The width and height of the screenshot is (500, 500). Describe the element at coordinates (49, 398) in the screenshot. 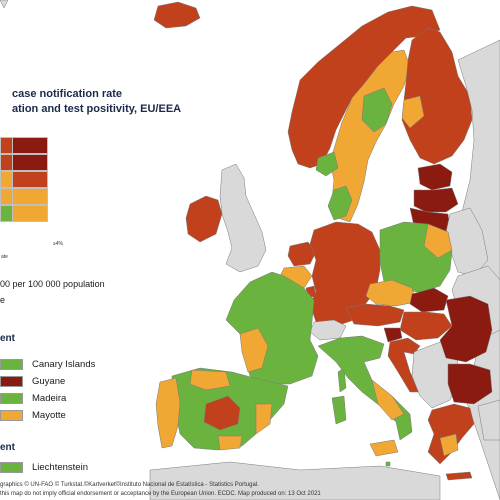

I see `legend-label: Madeira` at that location.